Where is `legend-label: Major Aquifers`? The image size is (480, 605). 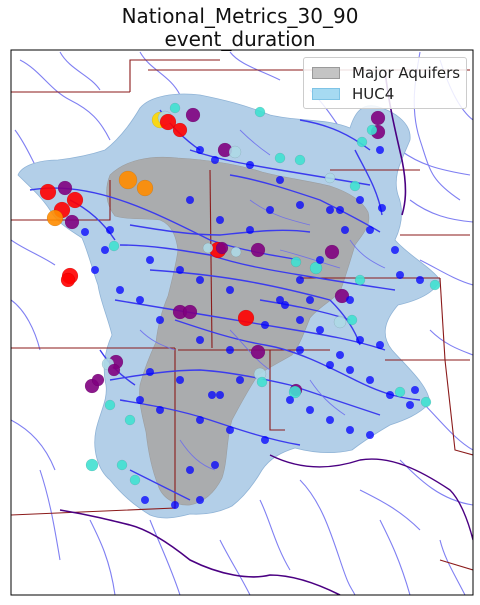
legend-label: Major Aquifers is located at coordinates (406, 73).